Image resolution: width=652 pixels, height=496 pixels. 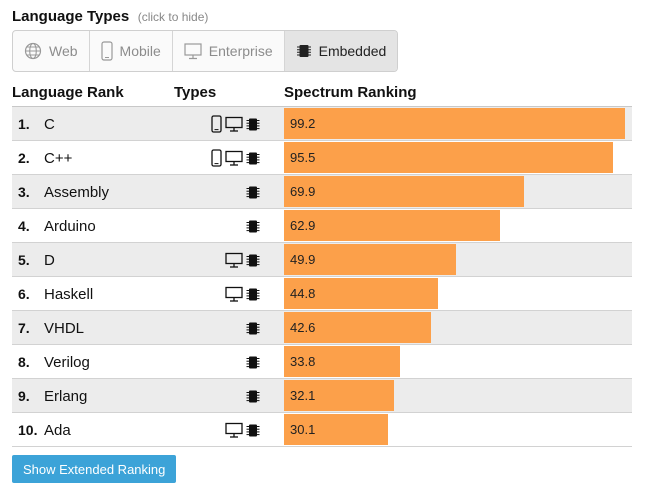 I want to click on ranking-row: 4. Arduino 62.9, so click(x=322, y=226).